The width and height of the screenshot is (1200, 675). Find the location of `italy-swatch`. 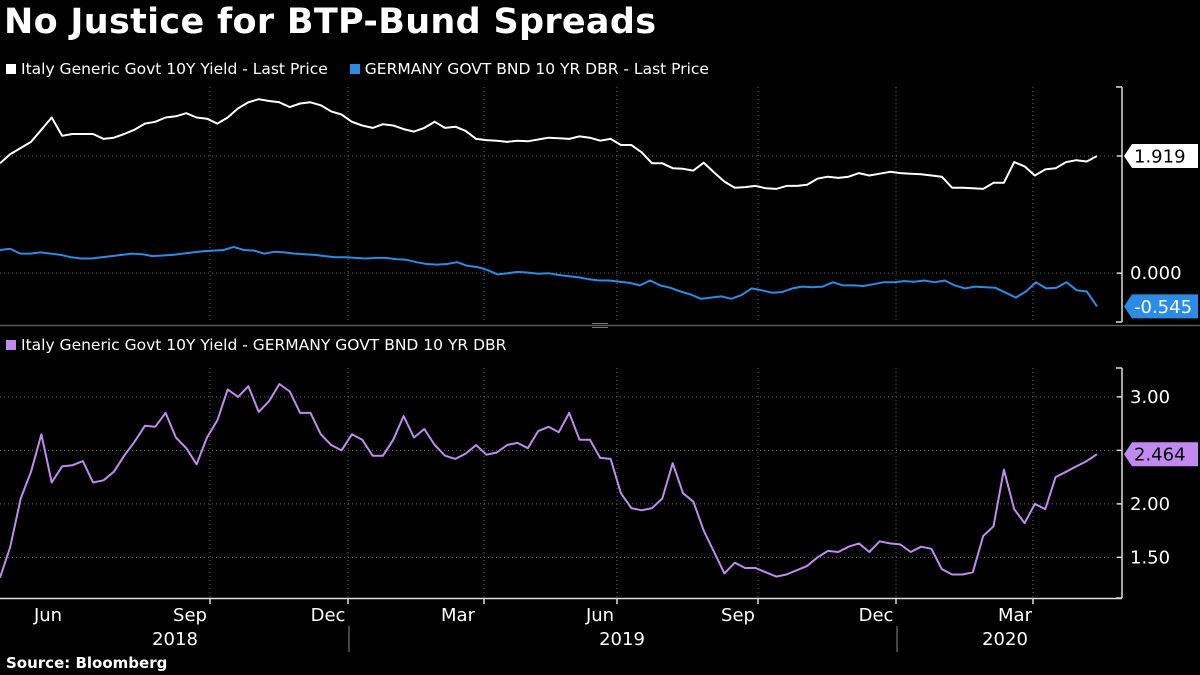

italy-swatch is located at coordinates (11, 69).